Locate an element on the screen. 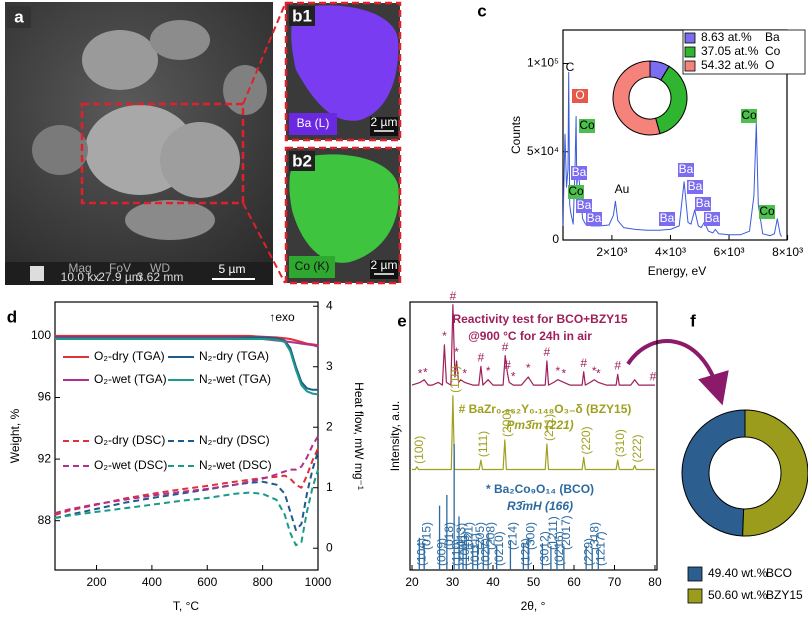 The height and width of the screenshot is (619, 808). legend-label: Co is located at coordinates (773, 51).